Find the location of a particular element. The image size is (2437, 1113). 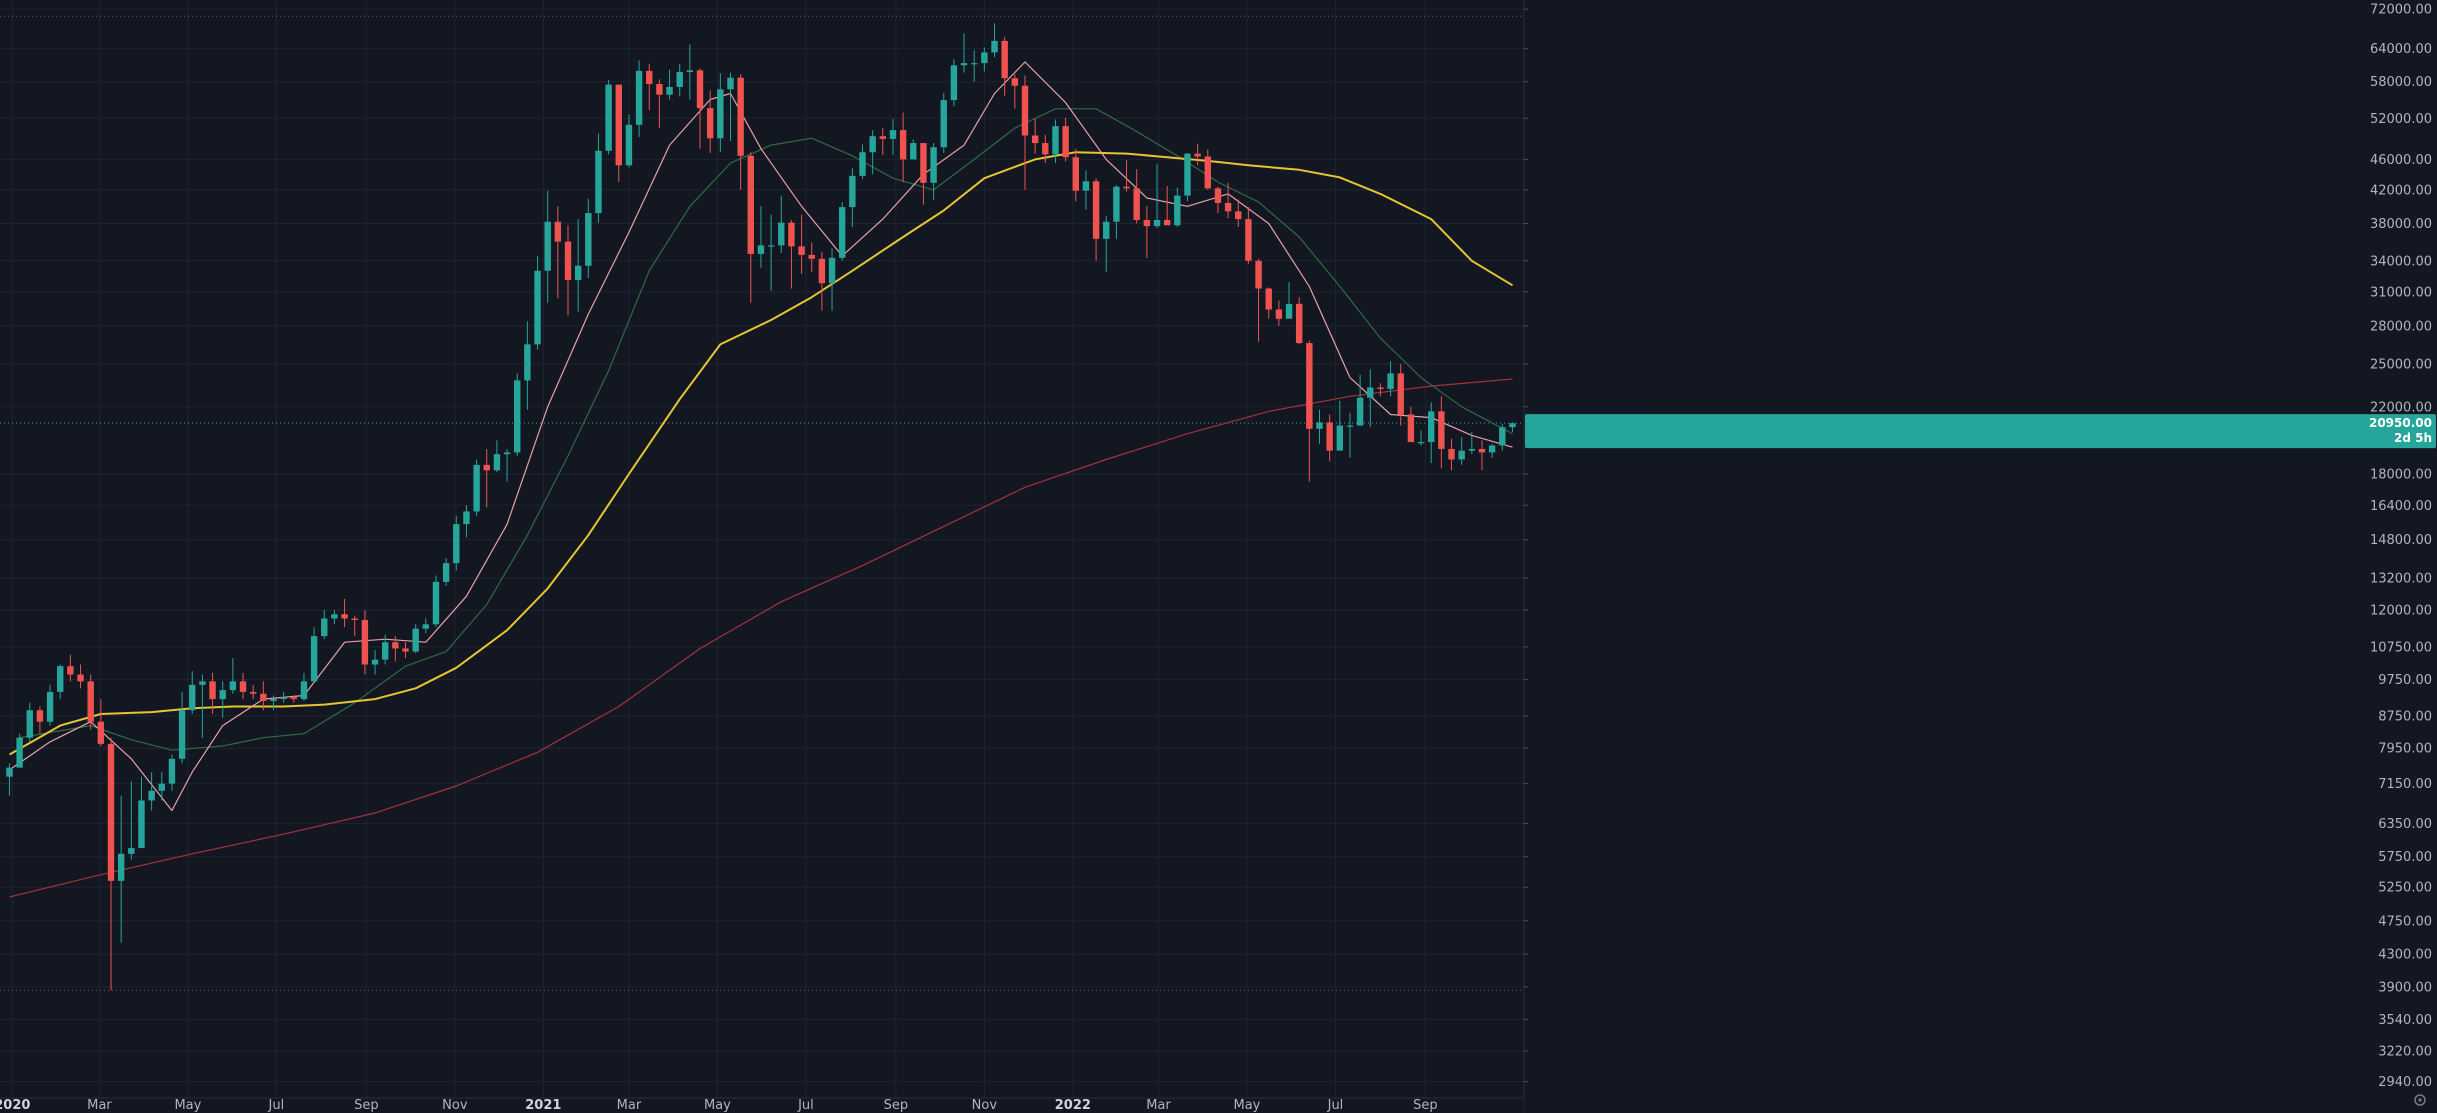

price-tick-label: 28000.00 is located at coordinates (2401, 326).